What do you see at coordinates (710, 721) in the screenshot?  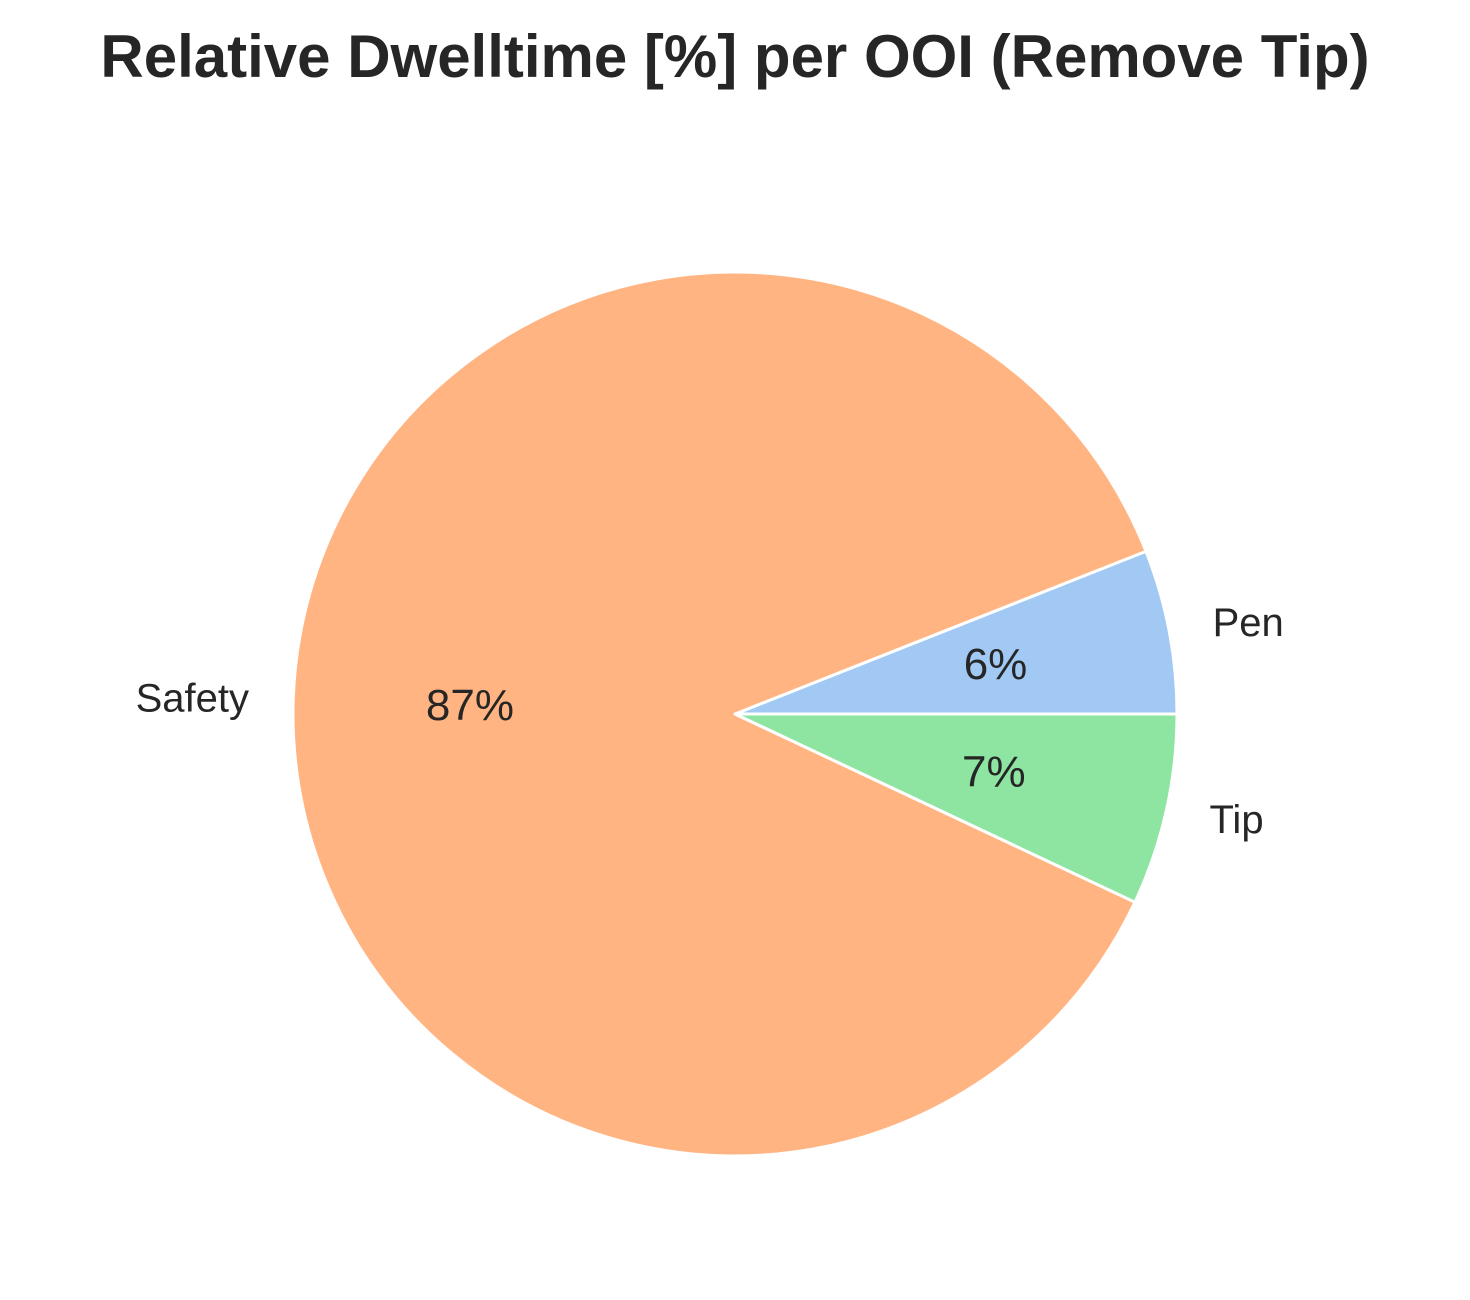 I see `pie-labels: Pen 6% Safety 87% Tip 7%` at bounding box center [710, 721].